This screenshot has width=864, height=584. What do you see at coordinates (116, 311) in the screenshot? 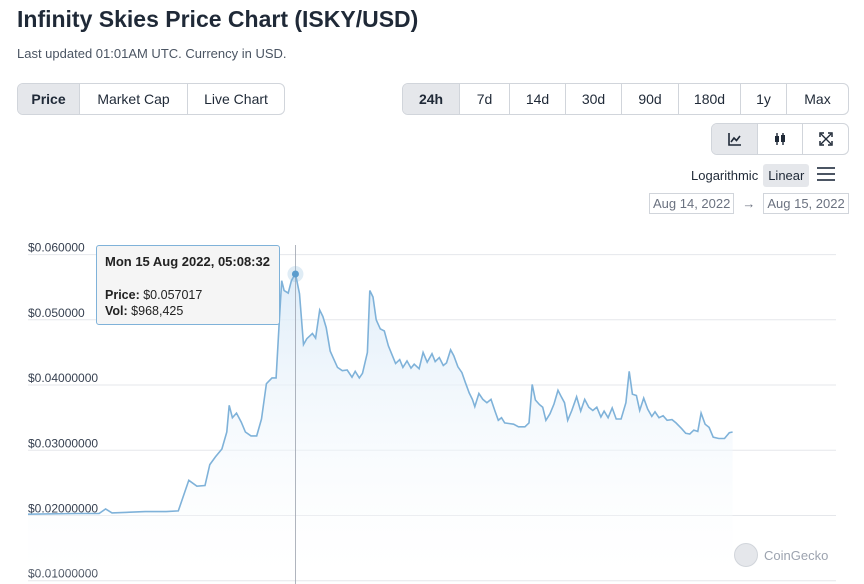
I see `tooltip-vol-label: Vol:` at bounding box center [116, 311].